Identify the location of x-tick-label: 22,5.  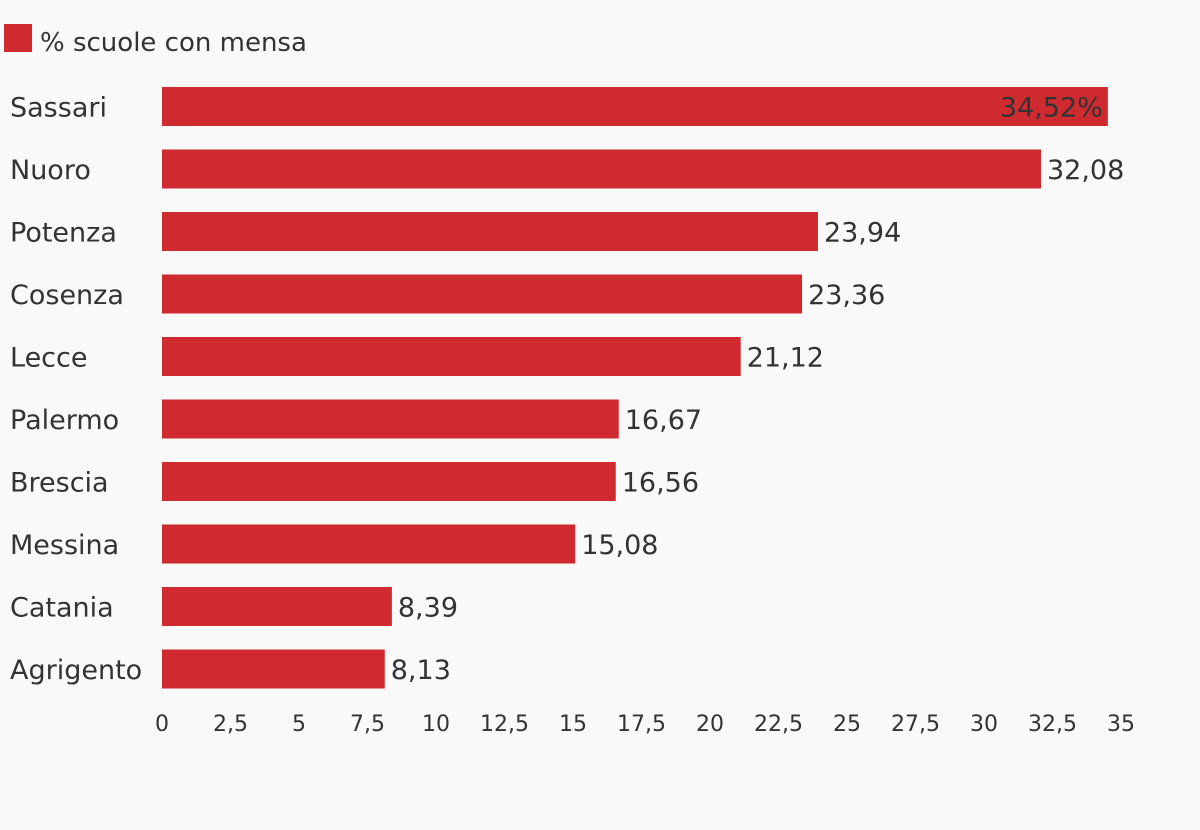
(778, 724).